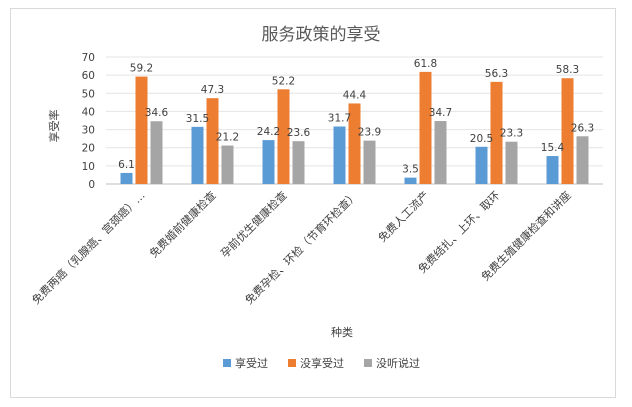 This screenshot has width=632, height=407. What do you see at coordinates (425, 64) in the screenshot?
I see `data-label: 61.8` at bounding box center [425, 64].